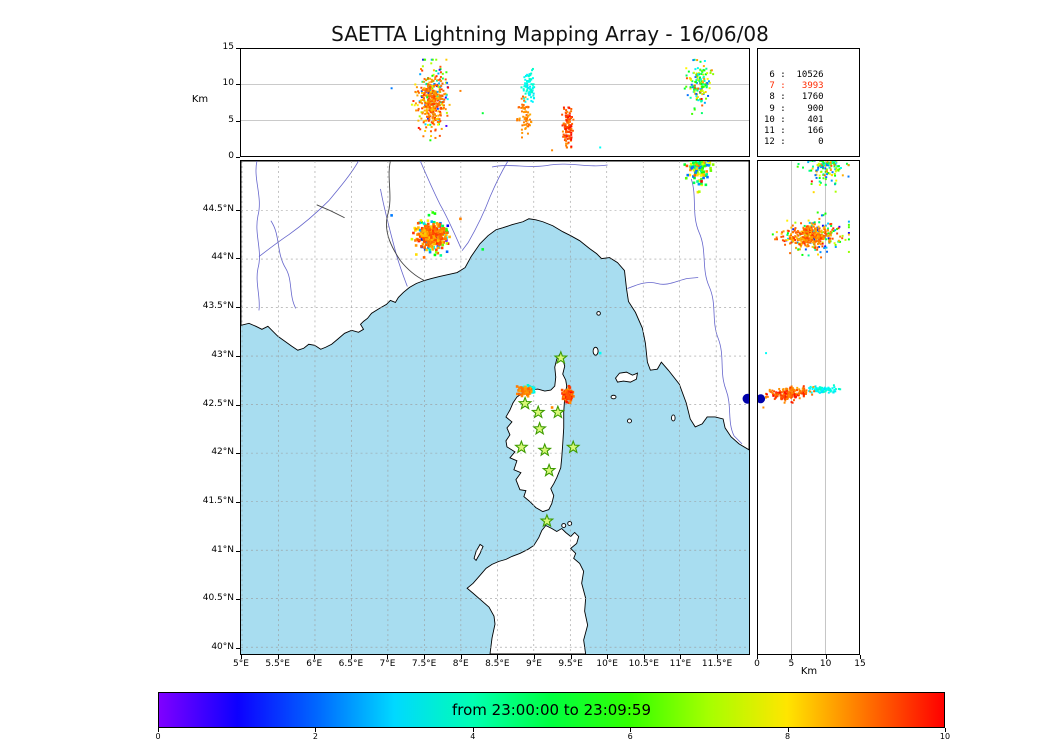 Image resolution: width=1050 pixels, height=750 pixels. What do you see at coordinates (222, 647) in the screenshot?
I see `tick-label: 40°N` at bounding box center [222, 647].